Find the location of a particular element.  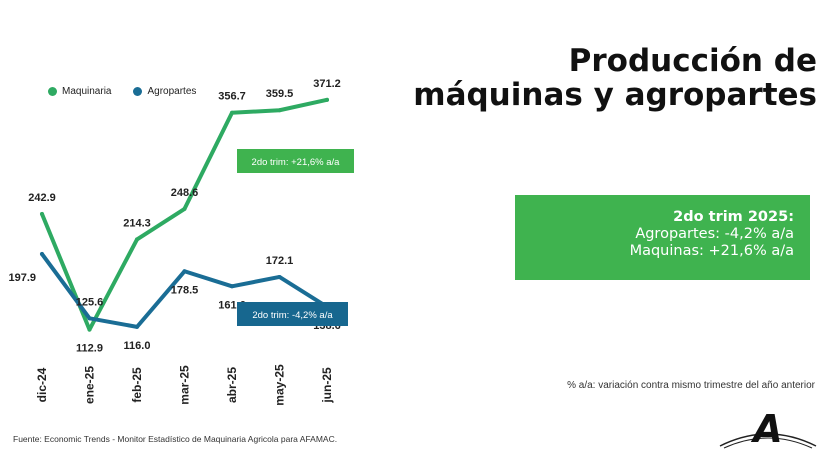

data-label-maquinaria-4: 356.7 is located at coordinates (232, 97).